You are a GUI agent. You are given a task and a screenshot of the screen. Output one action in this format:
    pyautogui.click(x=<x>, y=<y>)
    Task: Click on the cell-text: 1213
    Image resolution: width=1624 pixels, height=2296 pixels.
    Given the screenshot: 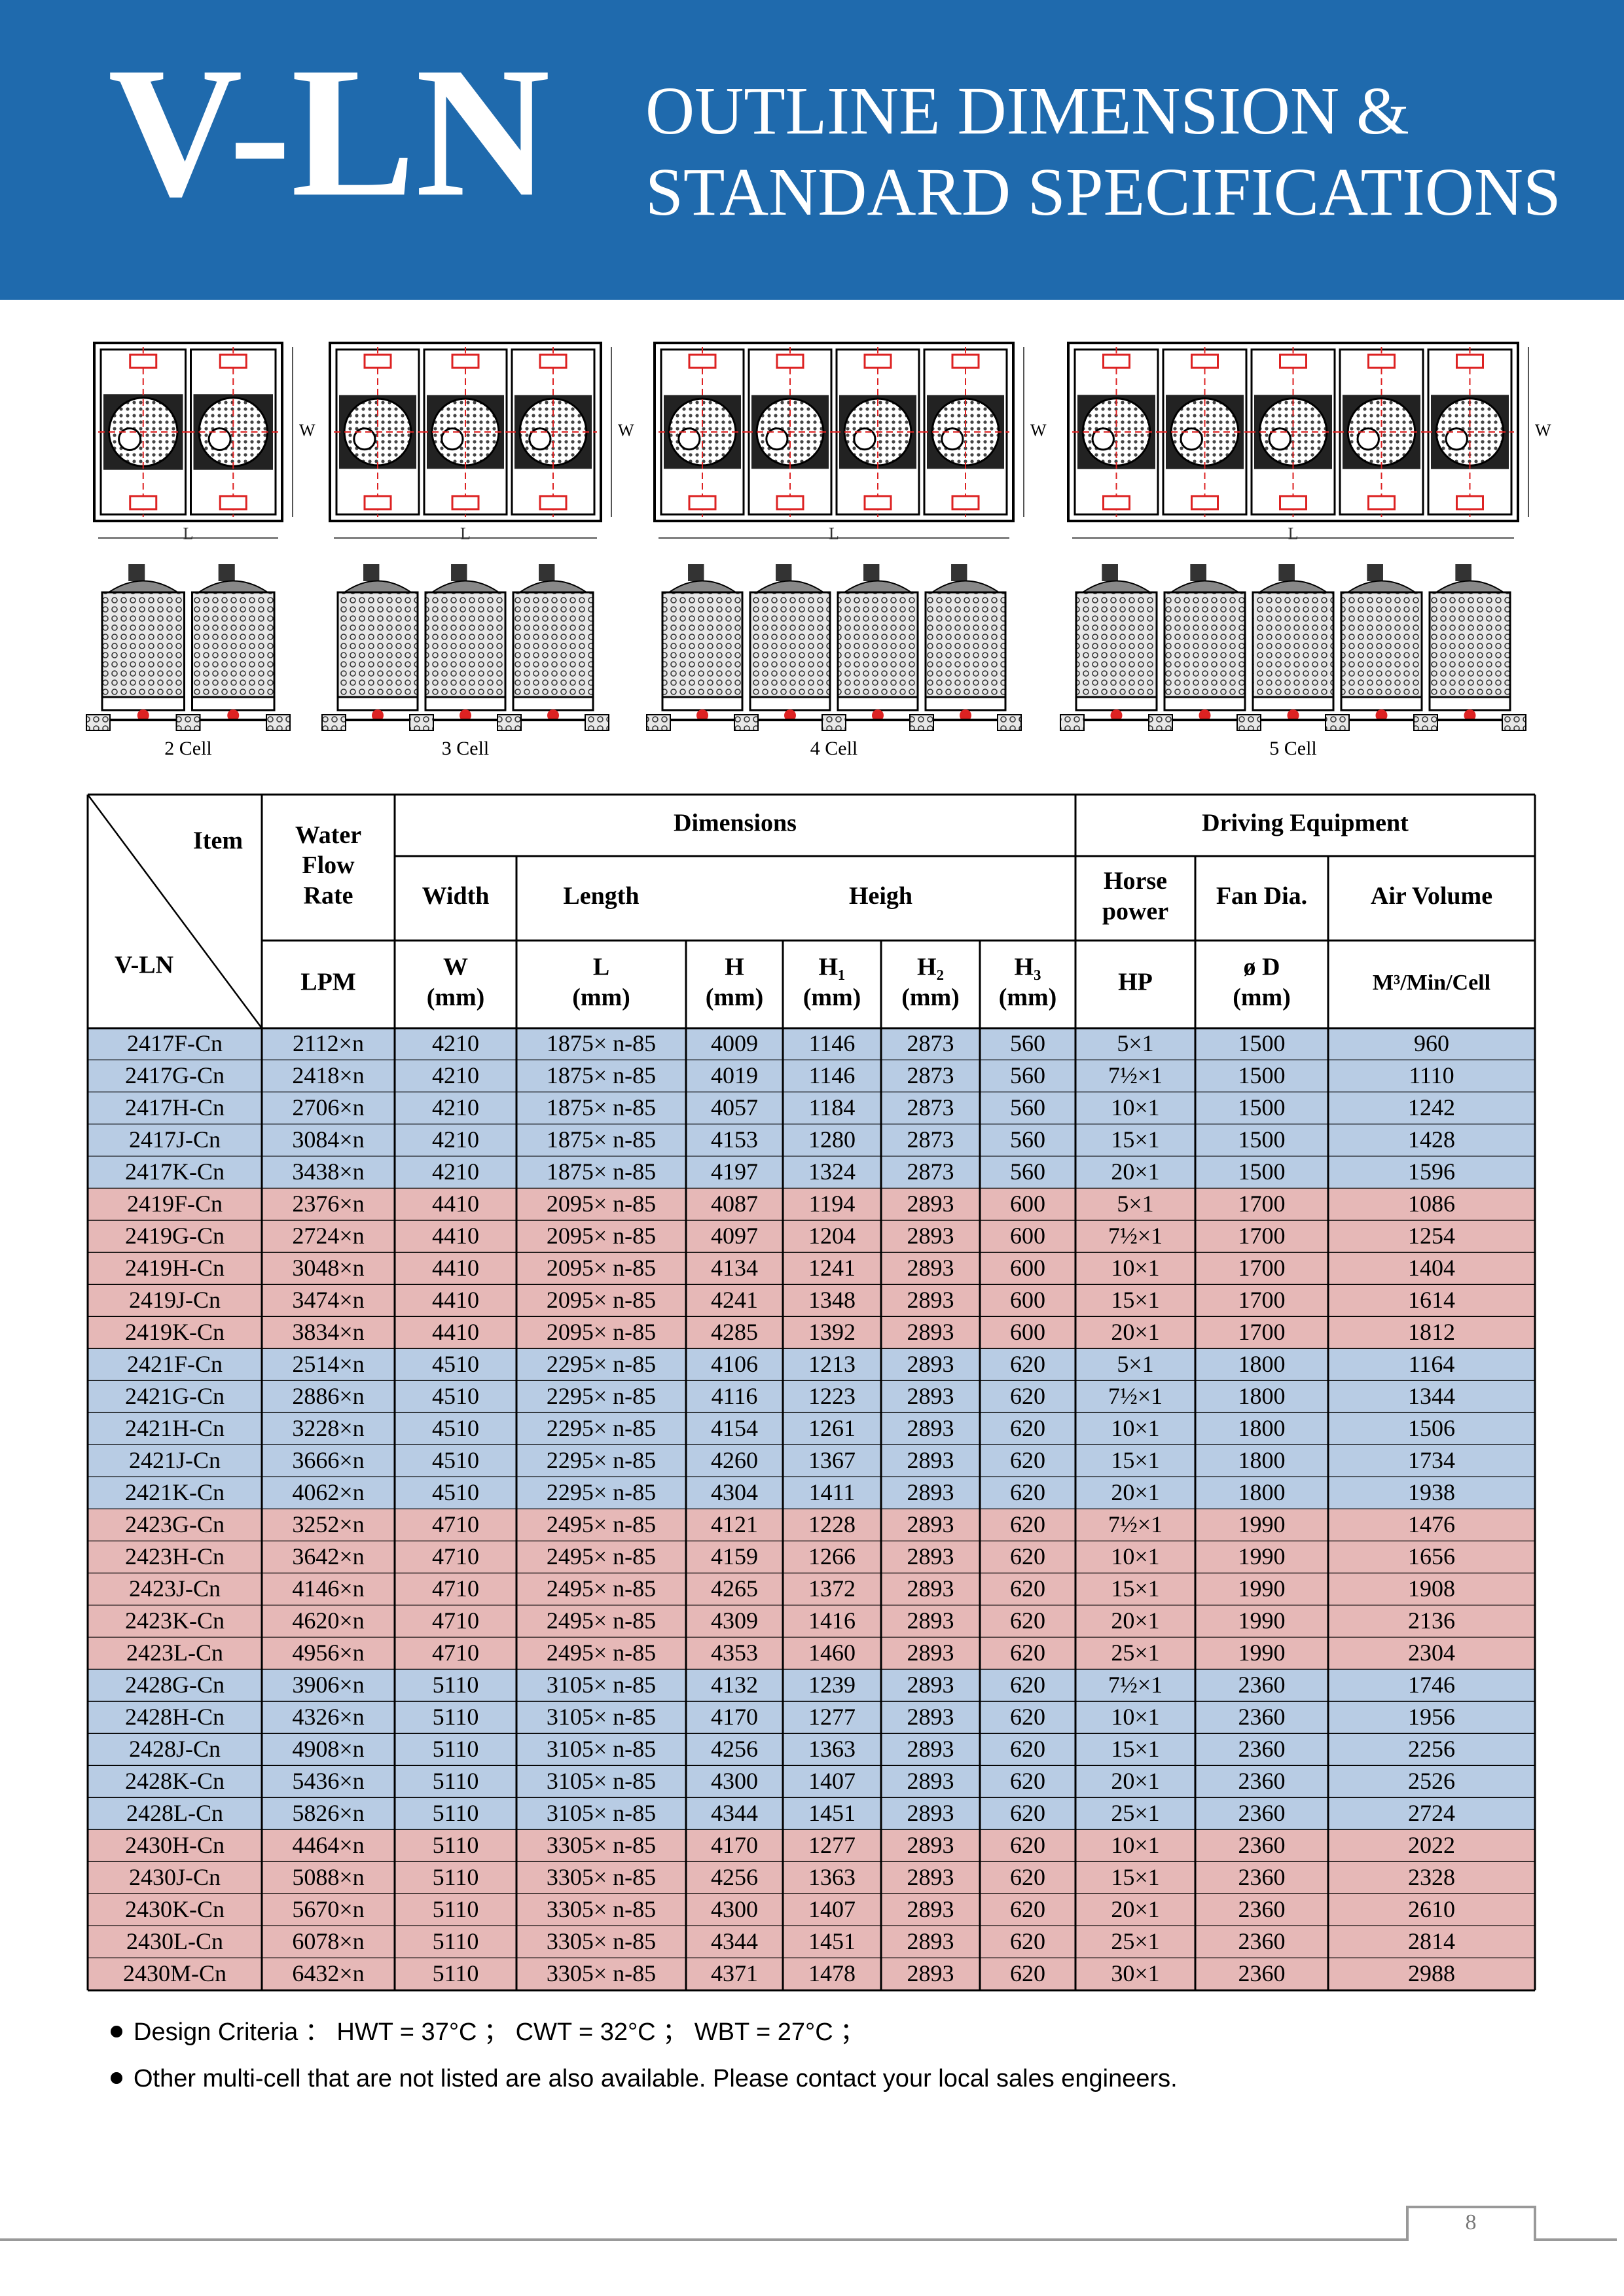 What is the action you would take?
    pyautogui.click(x=832, y=1364)
    